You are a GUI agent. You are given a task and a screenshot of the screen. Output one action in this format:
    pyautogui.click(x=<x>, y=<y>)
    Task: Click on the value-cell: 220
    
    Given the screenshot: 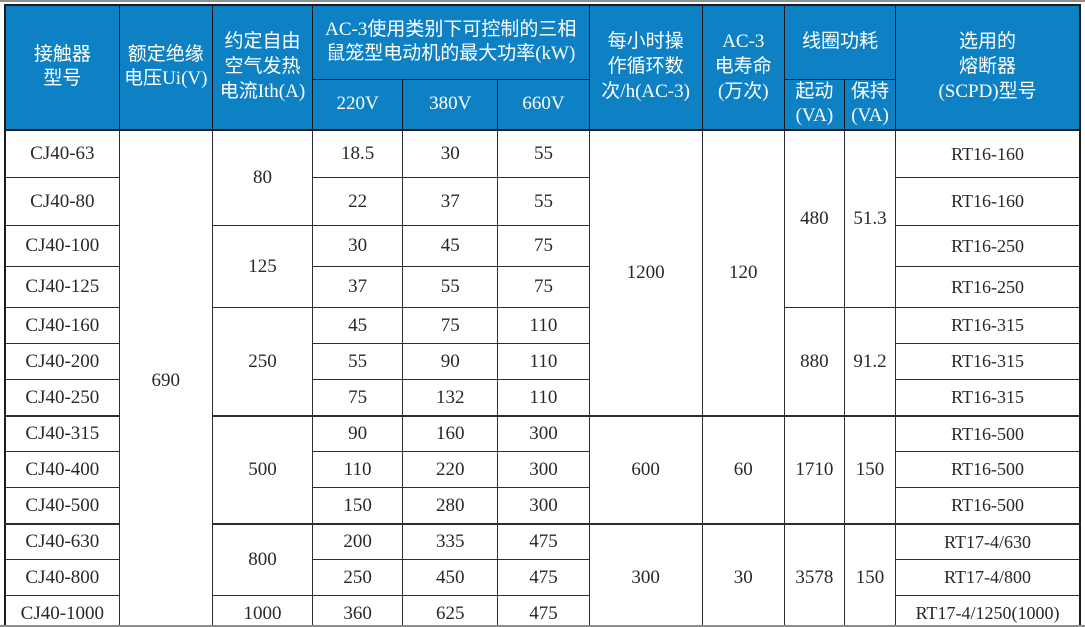 What is the action you would take?
    pyautogui.click(x=450, y=470)
    